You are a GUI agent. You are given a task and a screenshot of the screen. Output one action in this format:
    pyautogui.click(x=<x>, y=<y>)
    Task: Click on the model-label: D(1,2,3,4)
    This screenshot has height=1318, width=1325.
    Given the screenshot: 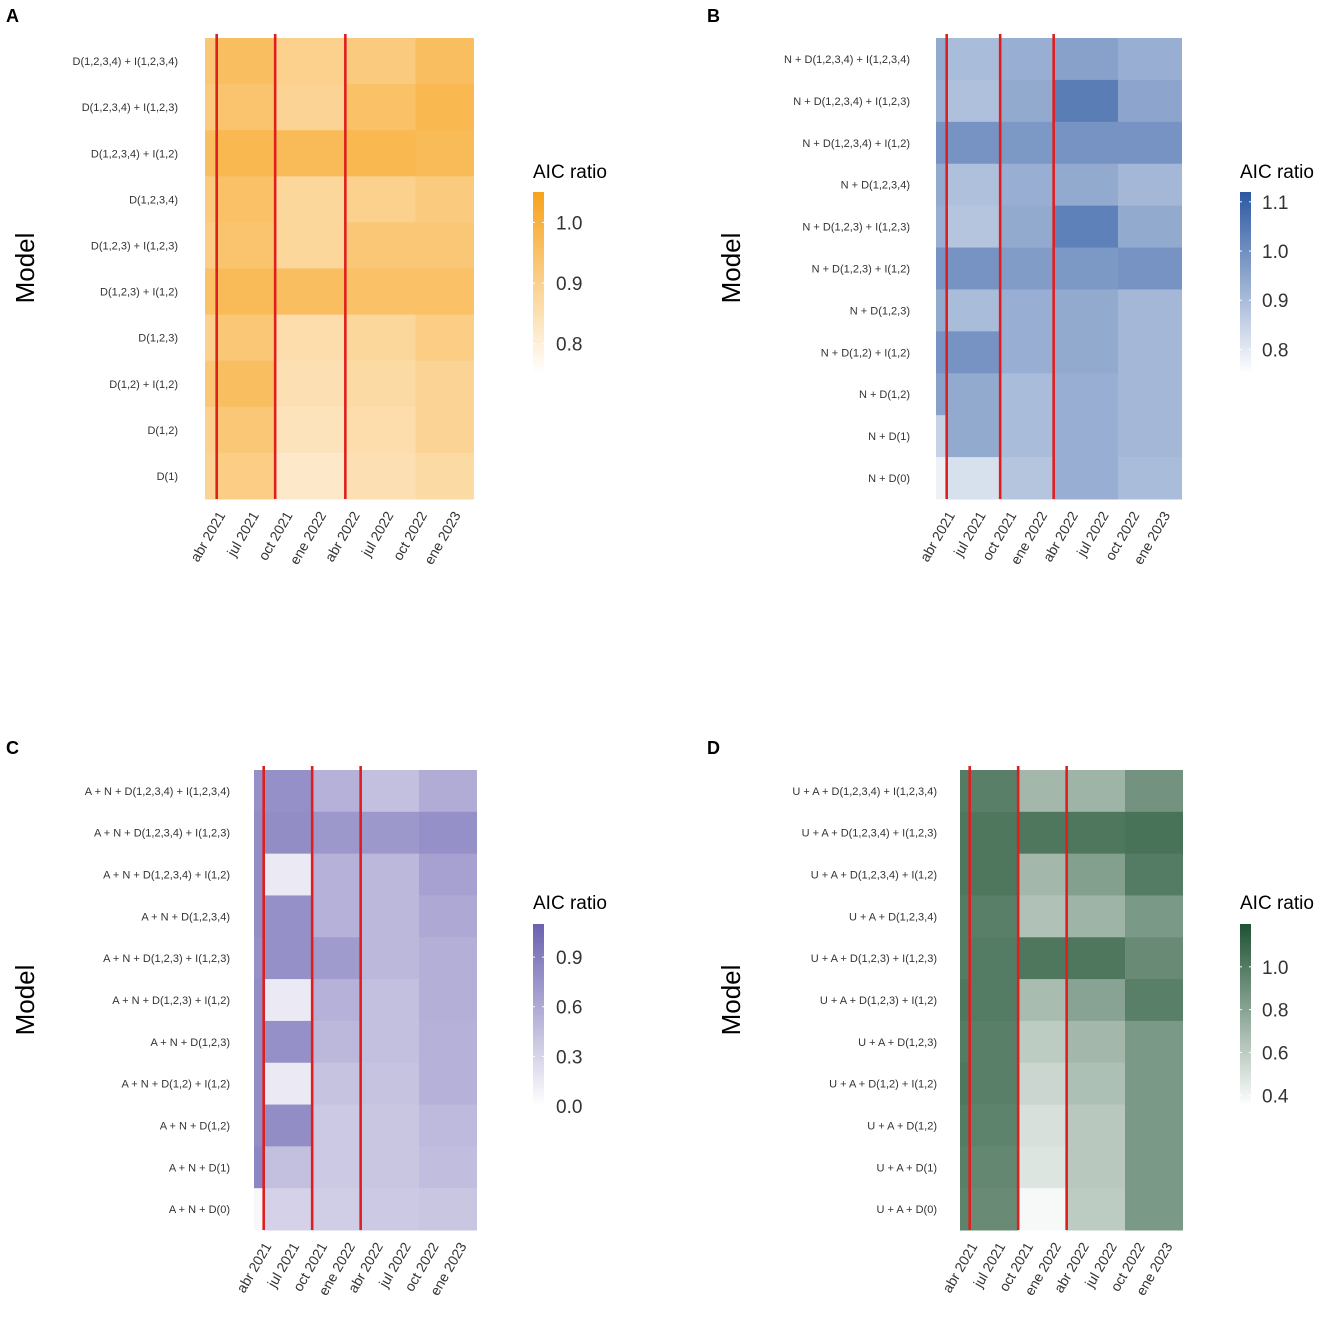 What is the action you would take?
    pyautogui.click(x=153, y=200)
    